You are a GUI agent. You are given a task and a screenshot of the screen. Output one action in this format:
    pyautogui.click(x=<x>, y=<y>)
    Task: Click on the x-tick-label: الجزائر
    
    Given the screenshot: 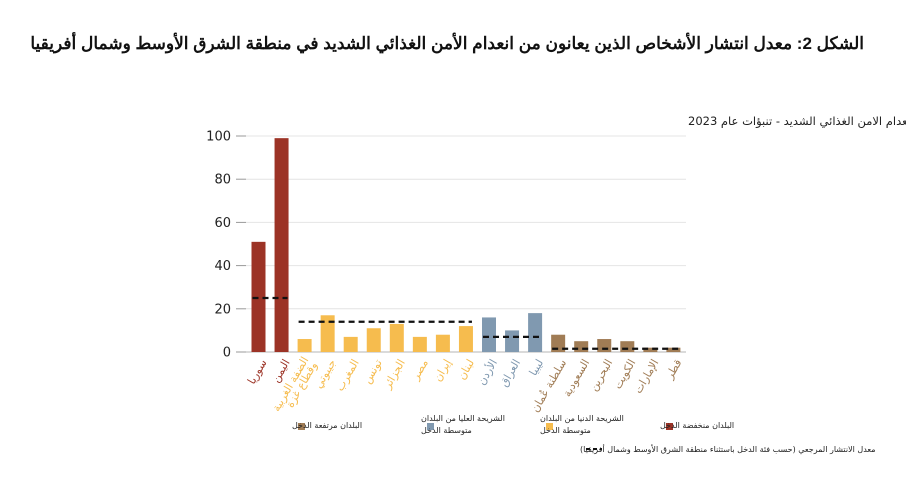 What is the action you would take?
    pyautogui.click(x=394, y=374)
    